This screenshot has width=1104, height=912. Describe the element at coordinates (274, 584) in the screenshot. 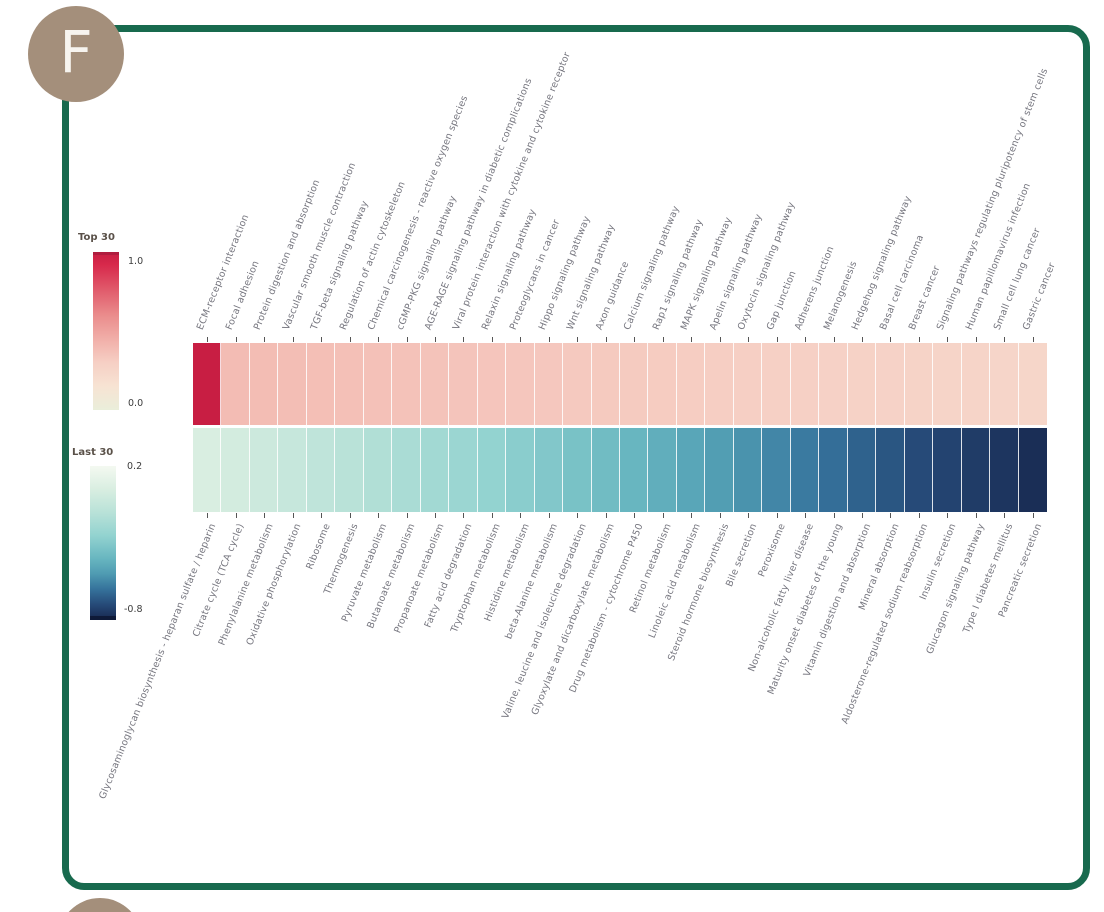

I see `column-label-bottom-4: Oxidative phosphorylation` at that location.